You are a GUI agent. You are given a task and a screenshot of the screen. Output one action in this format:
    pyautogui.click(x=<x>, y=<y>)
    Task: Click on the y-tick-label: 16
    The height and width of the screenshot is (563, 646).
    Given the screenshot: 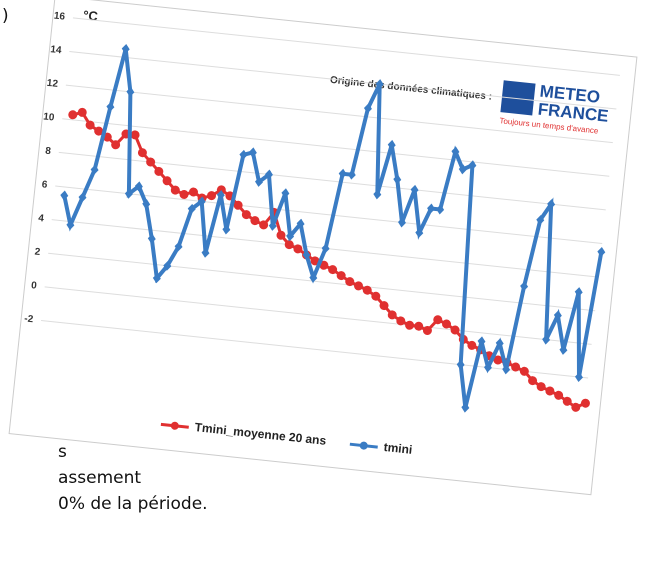 What is the action you would take?
    pyautogui.click(x=59, y=17)
    